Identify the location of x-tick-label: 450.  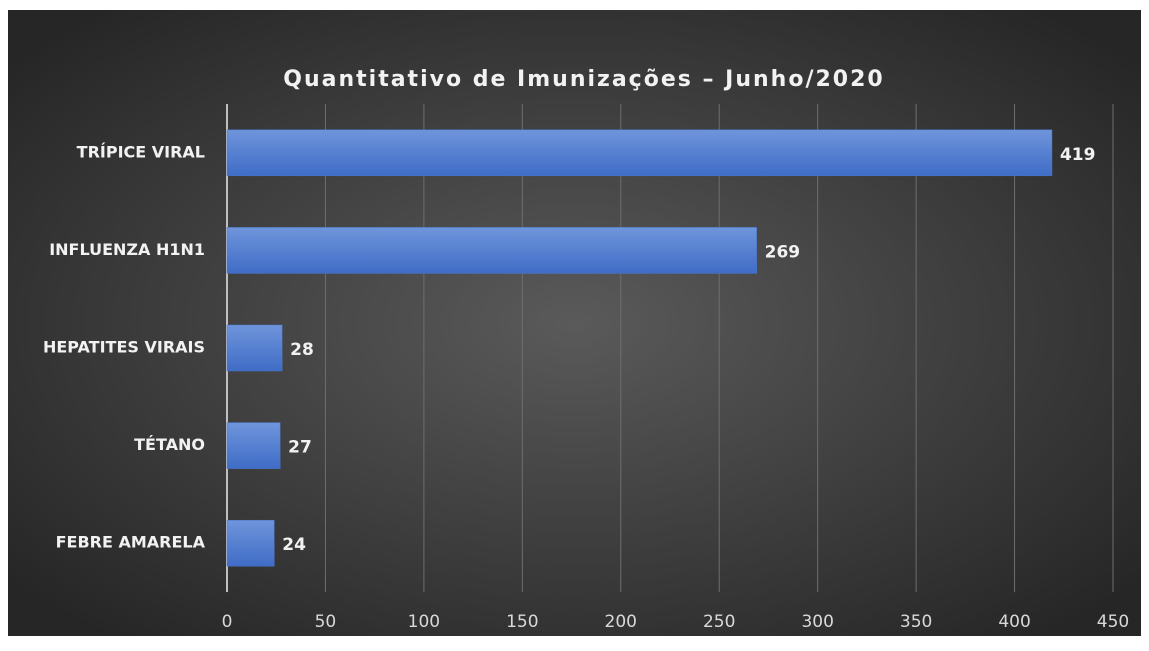
(1113, 622).